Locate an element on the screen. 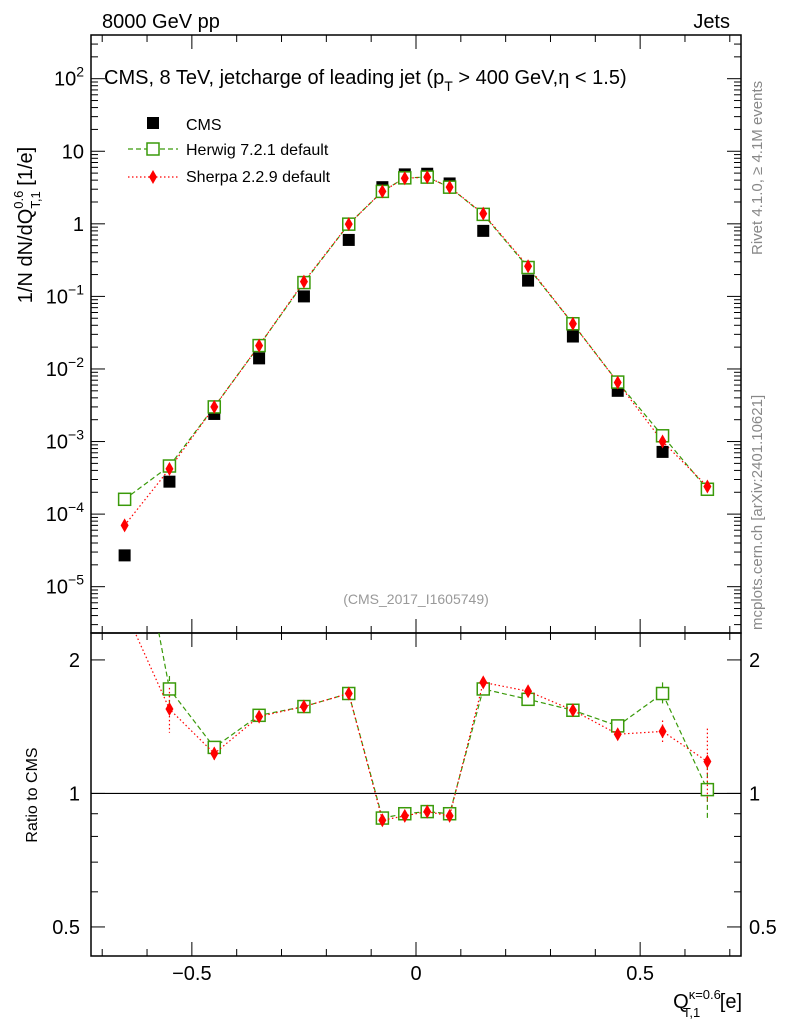  x-axis-label: Qκ=0.6 T,1 [e] is located at coordinates (707, 1003).